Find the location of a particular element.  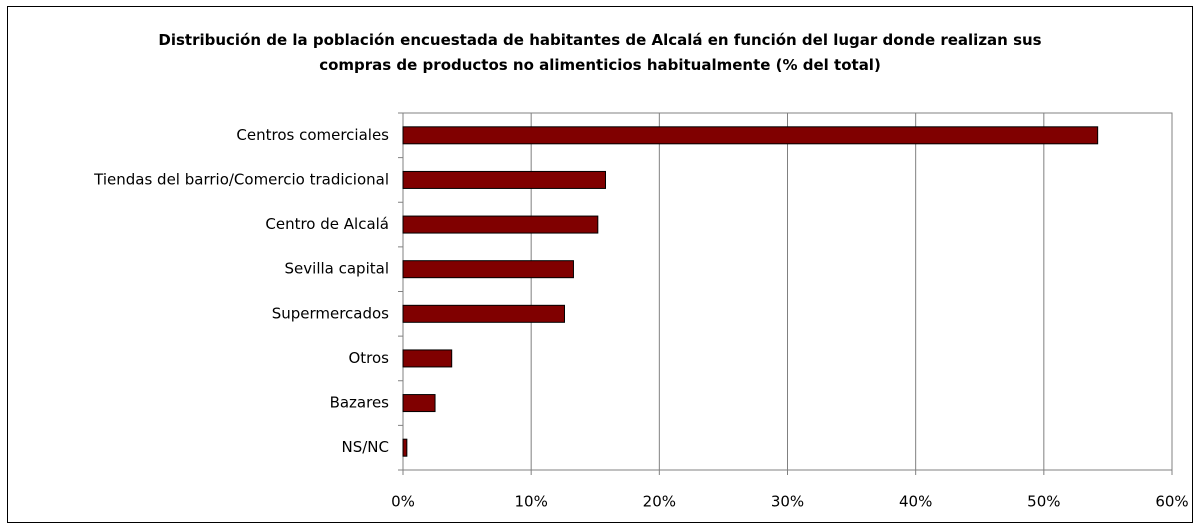

x-tick-label: 50% is located at coordinates (1043, 502).